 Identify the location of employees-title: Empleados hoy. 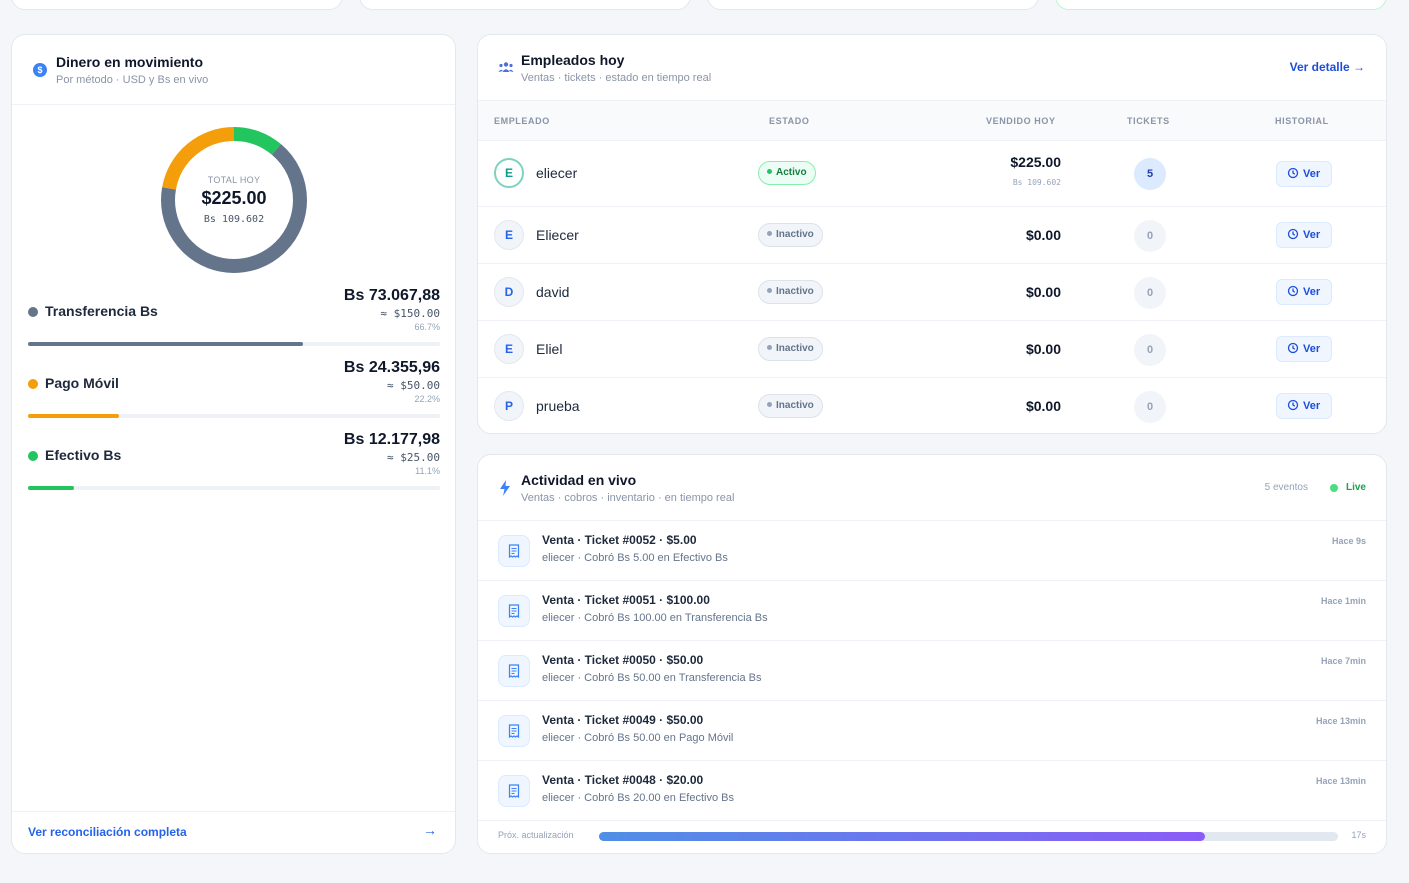
(573, 60).